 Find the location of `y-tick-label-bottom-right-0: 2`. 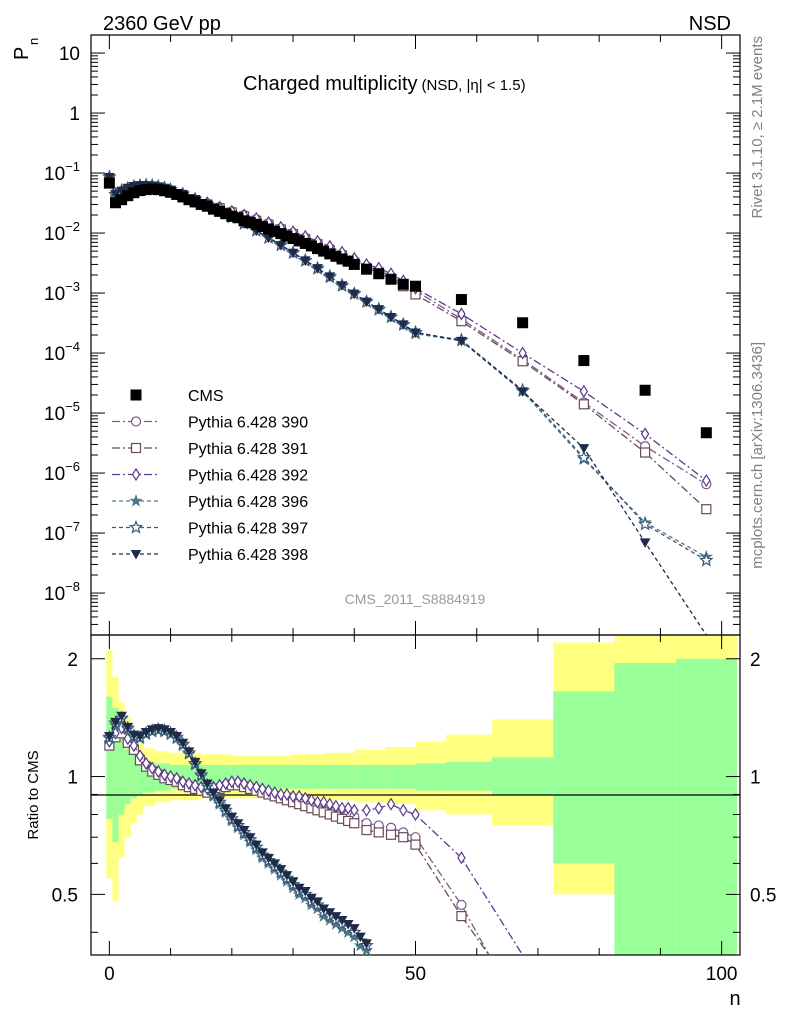

y-tick-label-bottom-right-0: 2 is located at coordinates (755, 660).